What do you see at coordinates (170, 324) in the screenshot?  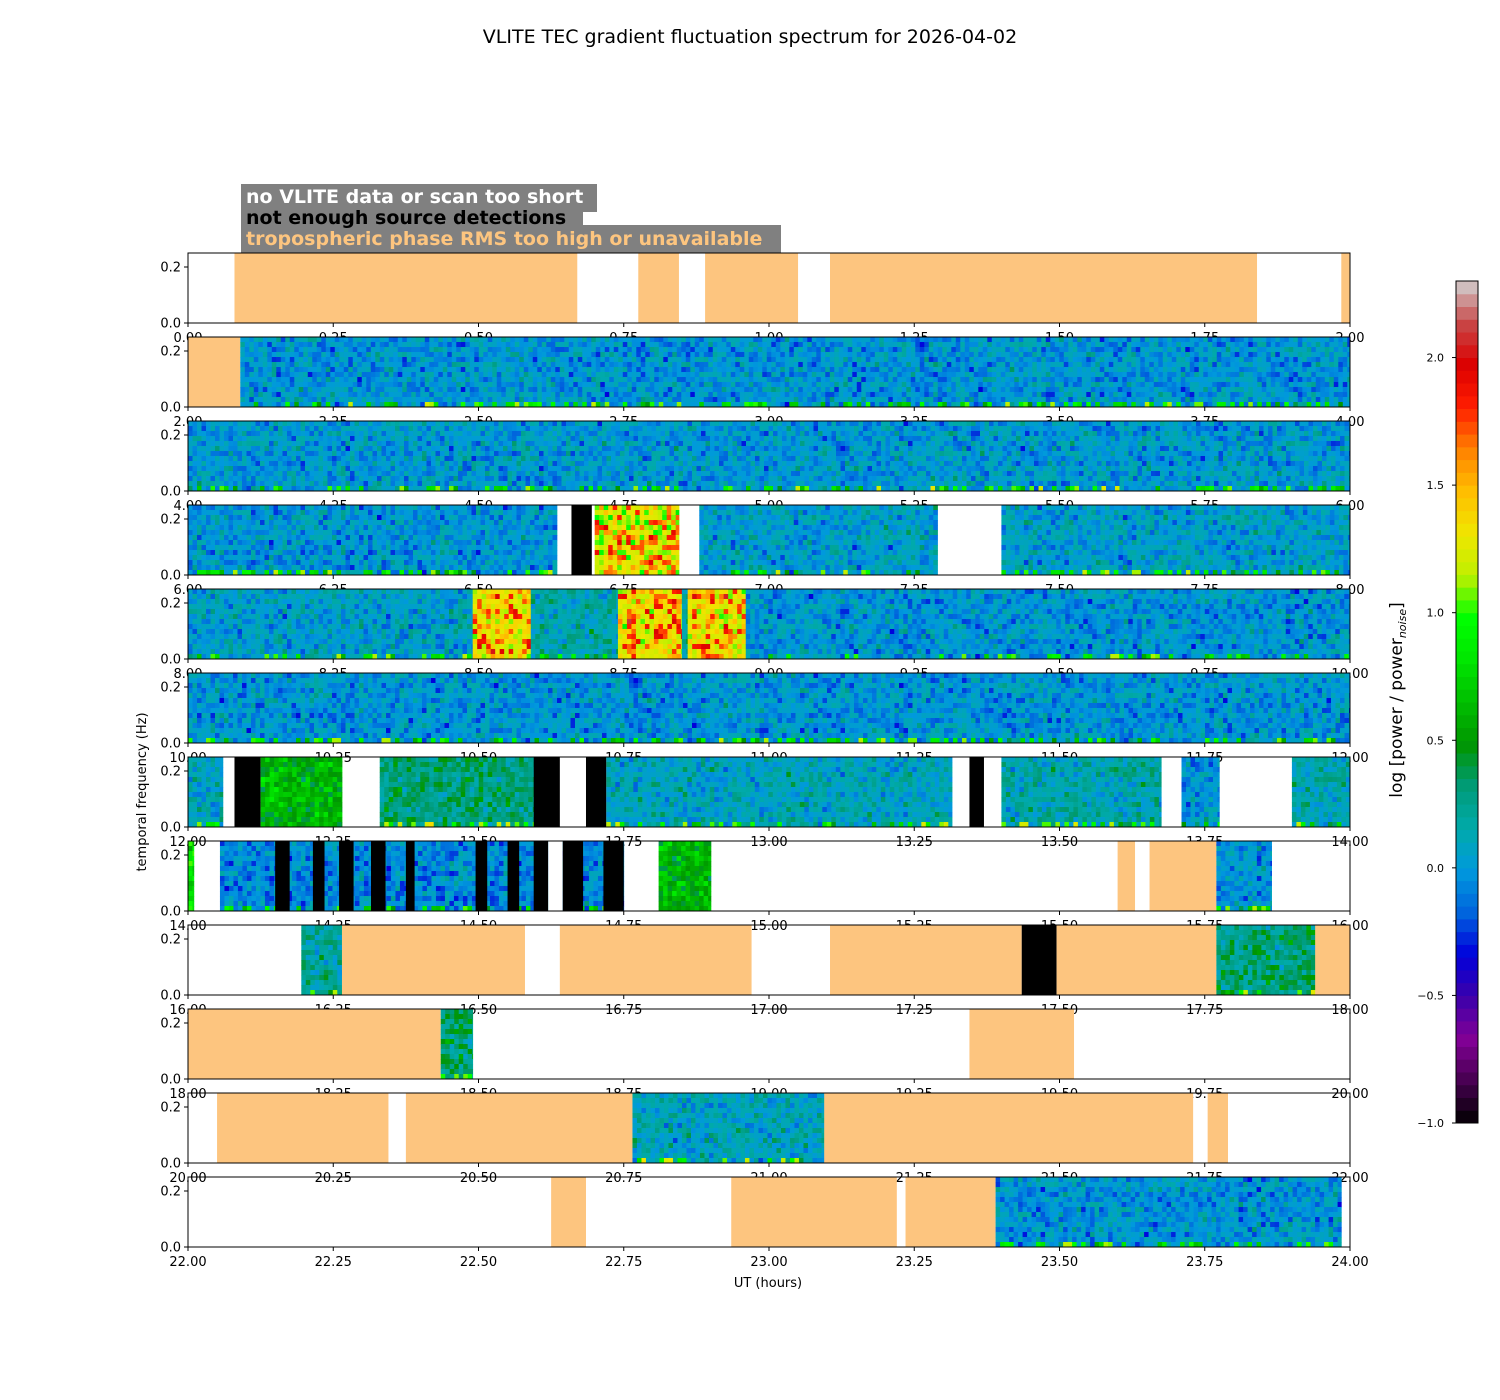 I see `y-tick-label: 0.0` at bounding box center [170, 324].